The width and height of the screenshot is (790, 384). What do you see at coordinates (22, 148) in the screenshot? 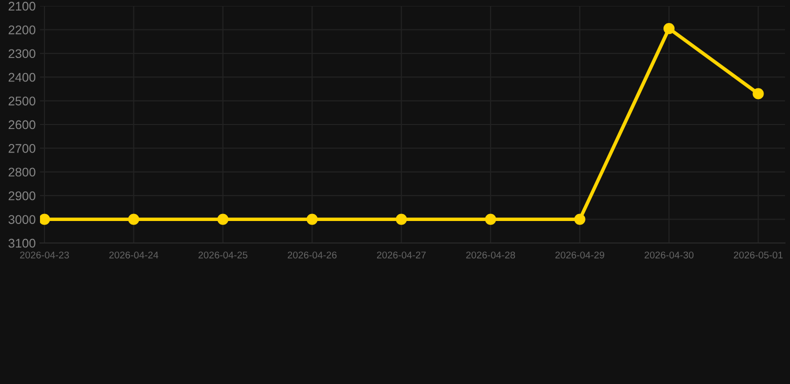
I see `y-tick-label: 2700` at bounding box center [22, 148].